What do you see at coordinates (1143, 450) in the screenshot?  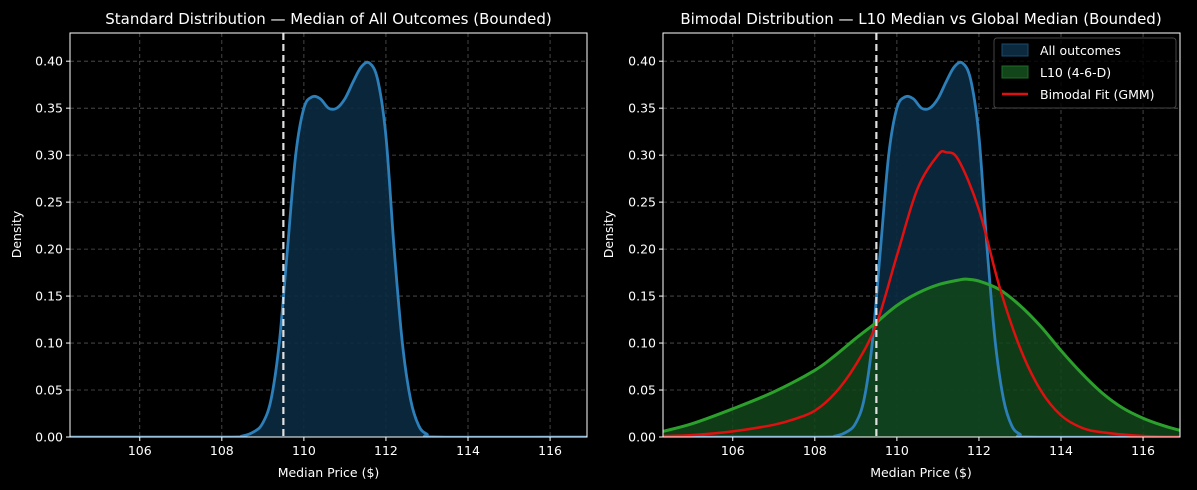 I see `right-x-tick-label-5: 116` at bounding box center [1143, 450].